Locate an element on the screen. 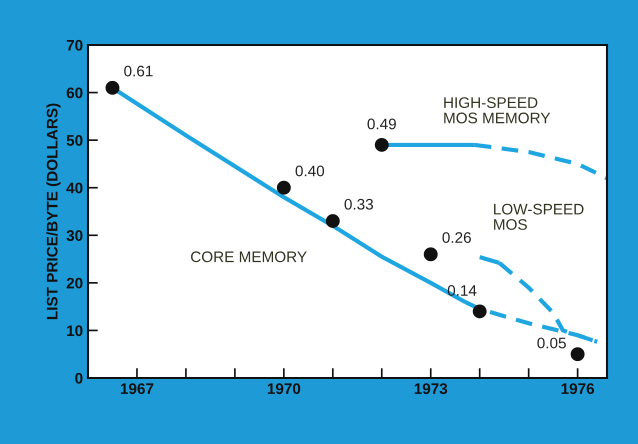  text: CORE MEMORY is located at coordinates (249, 256).